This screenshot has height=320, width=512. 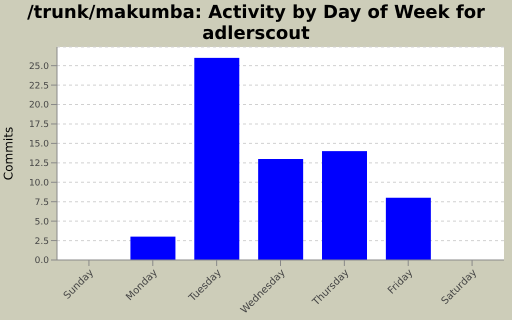 What do you see at coordinates (42, 222) in the screenshot?
I see `y-tick-label: 5.0` at bounding box center [42, 222].